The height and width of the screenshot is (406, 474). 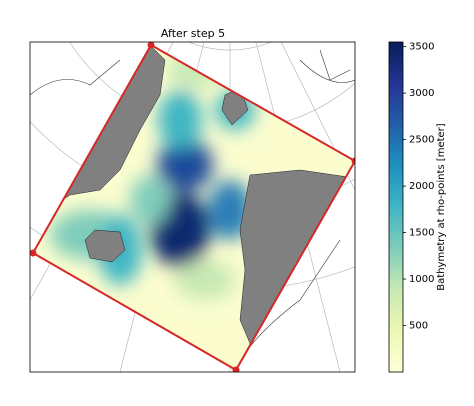 I want to click on colorbar, so click(x=396, y=207).